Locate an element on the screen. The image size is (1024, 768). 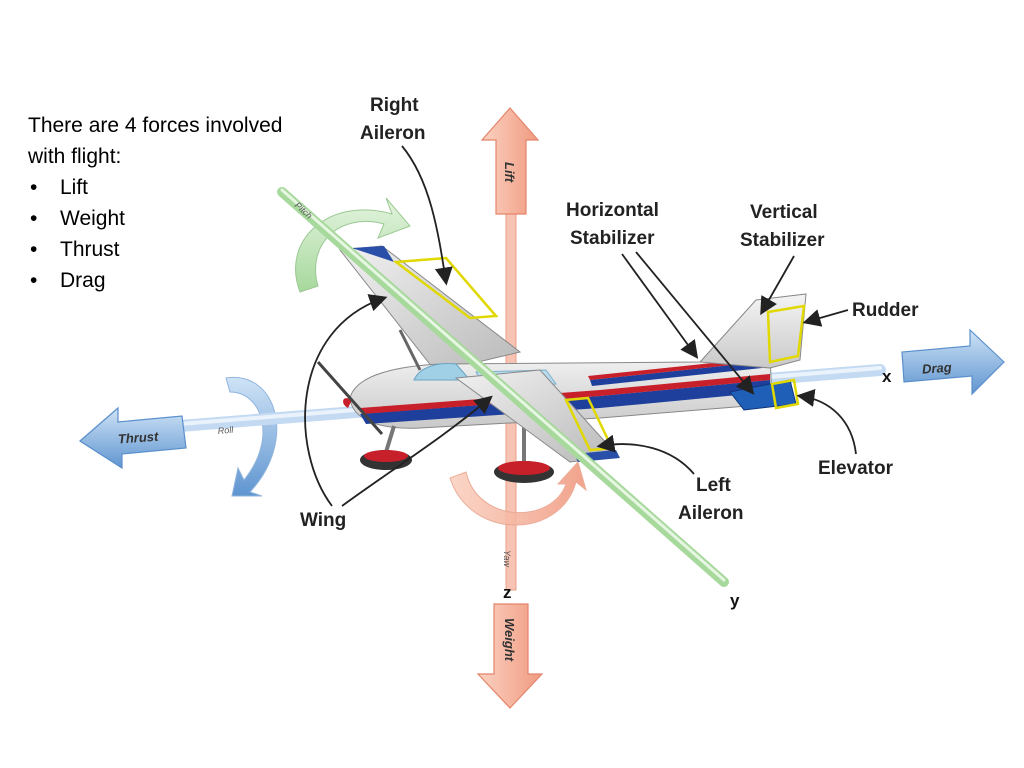
force-item-weight: Weight is located at coordinates (158, 218).